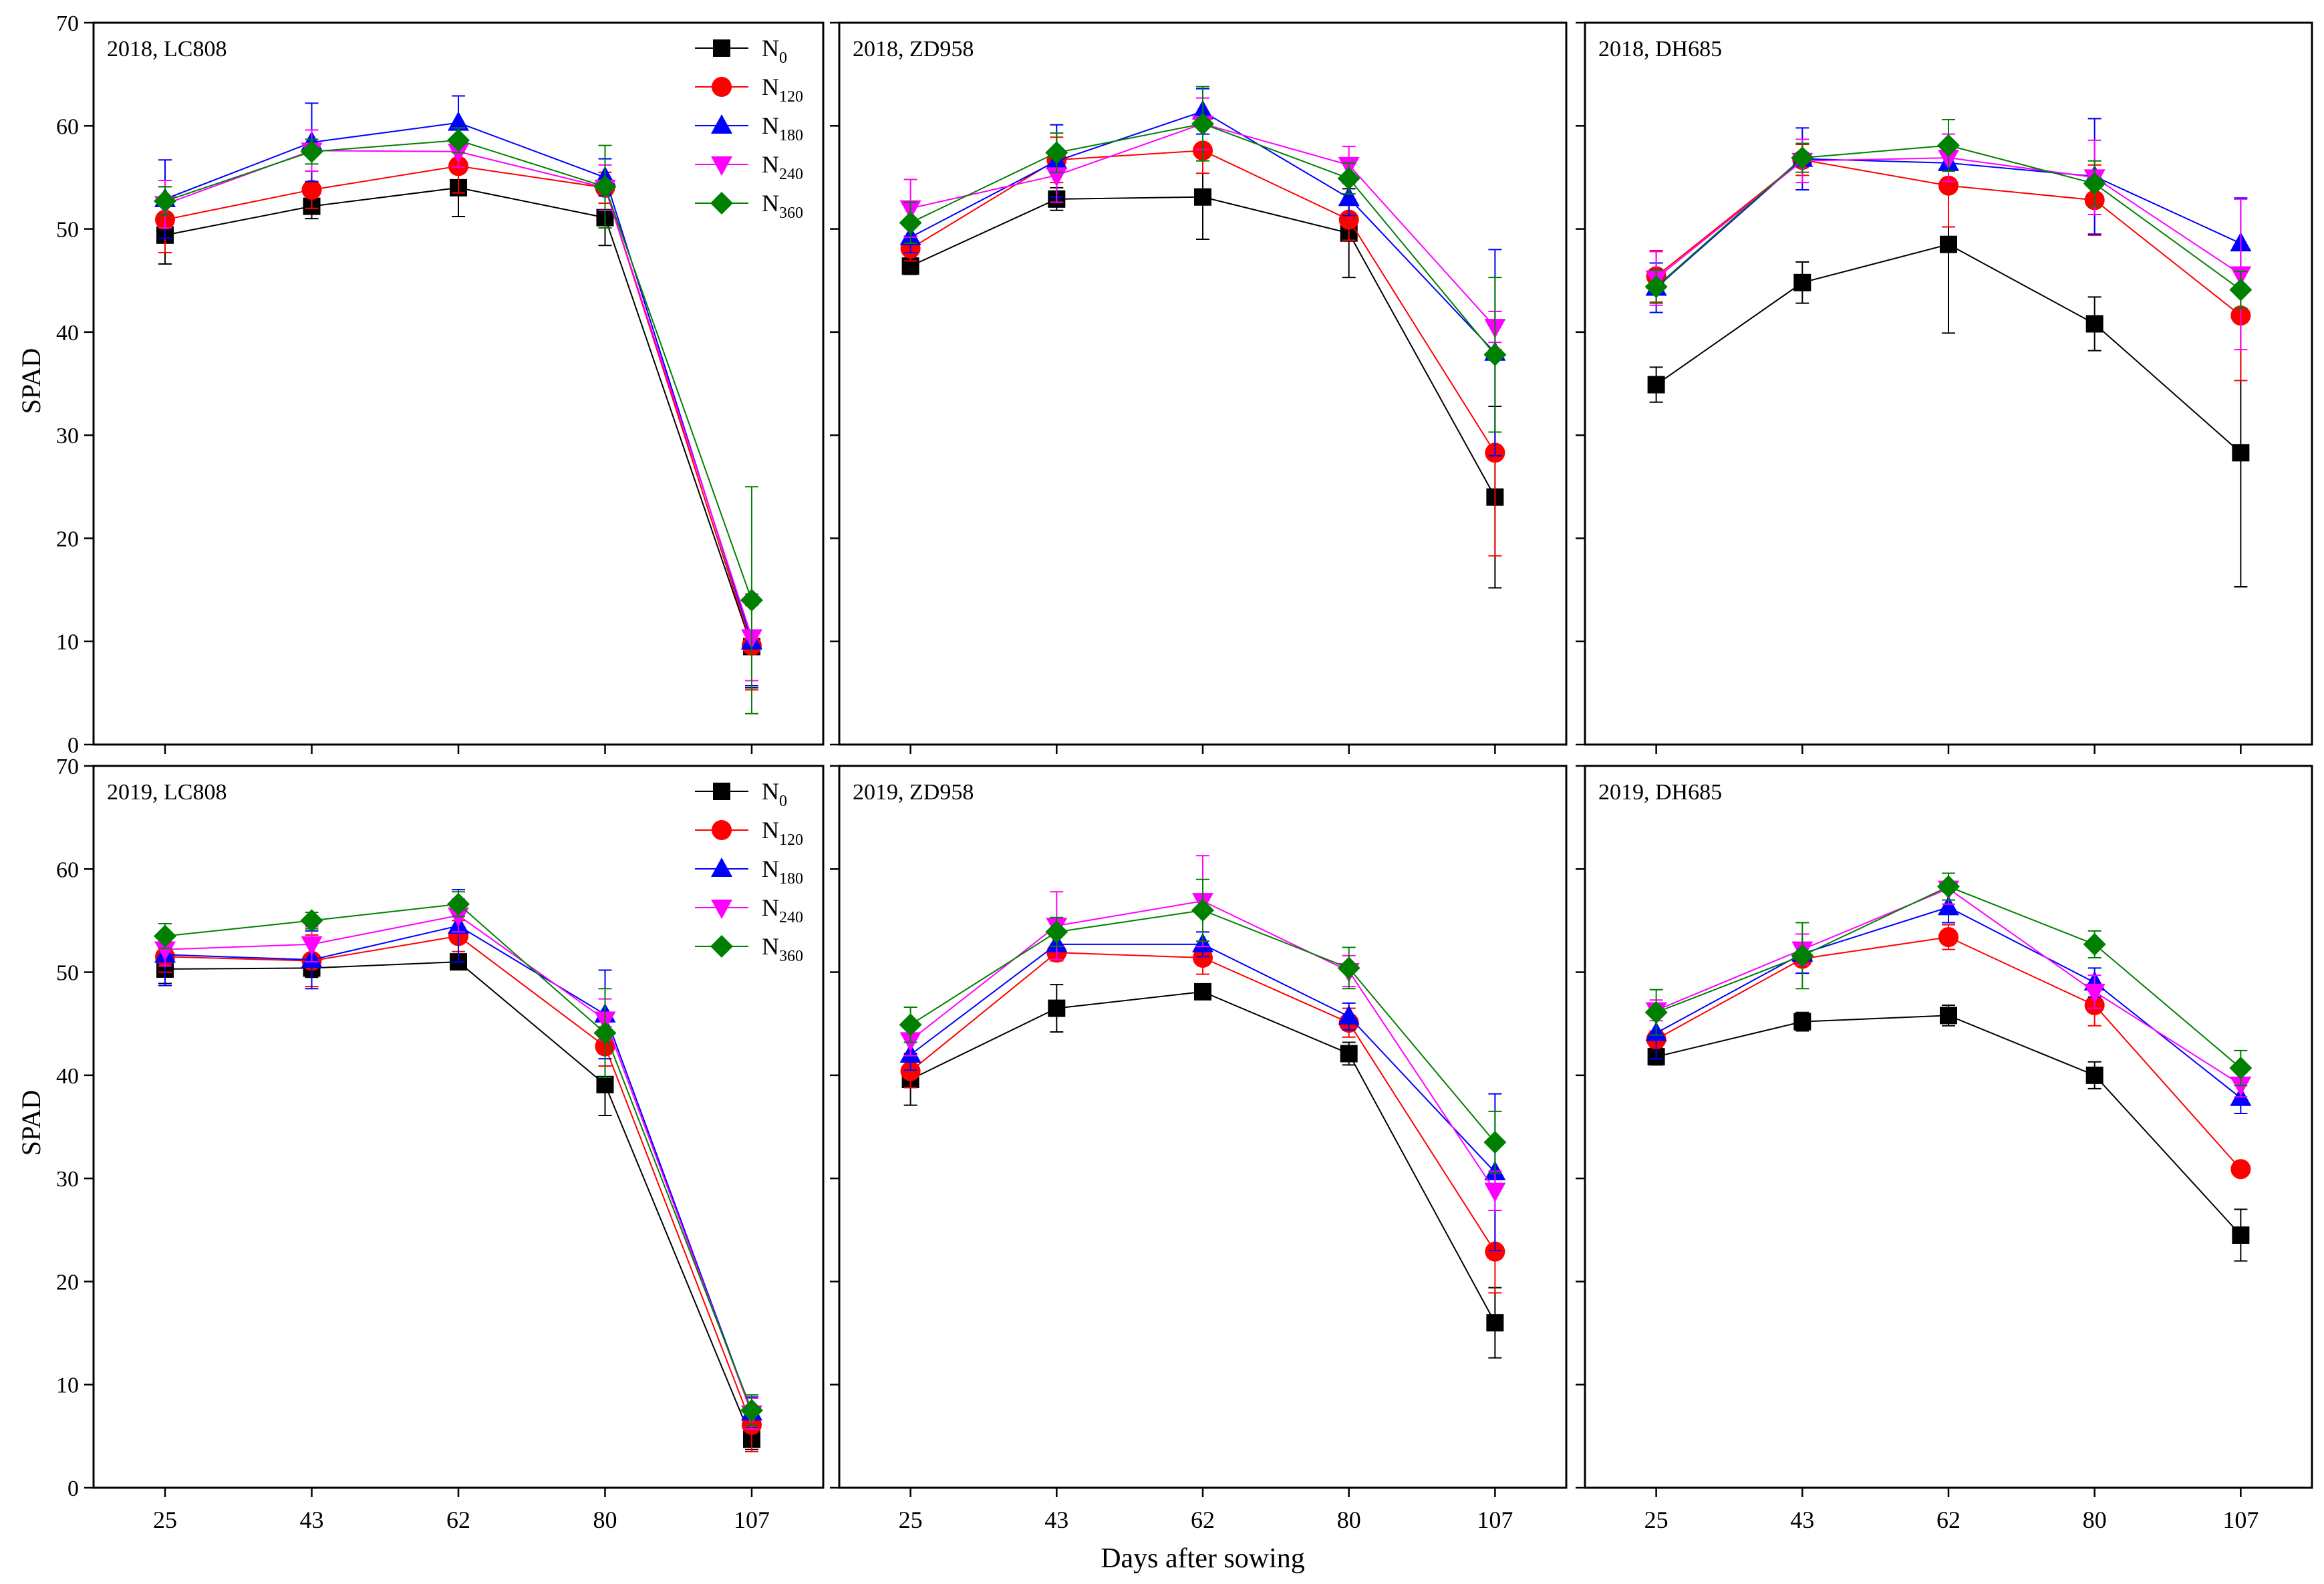 This screenshot has height=1584, width=2324. What do you see at coordinates (312, 1519) in the screenshot?
I see `x-tick-label: 43` at bounding box center [312, 1519].